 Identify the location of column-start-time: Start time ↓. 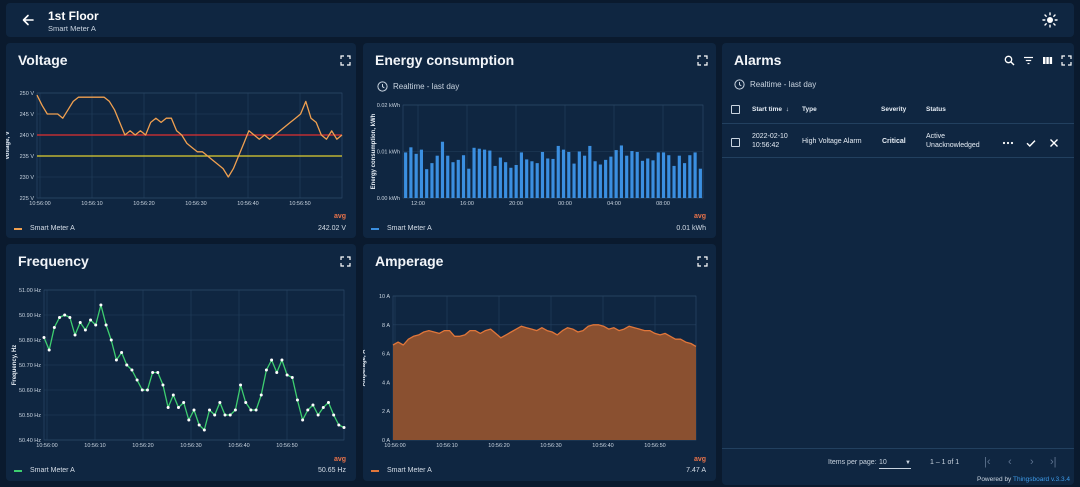
(770, 109).